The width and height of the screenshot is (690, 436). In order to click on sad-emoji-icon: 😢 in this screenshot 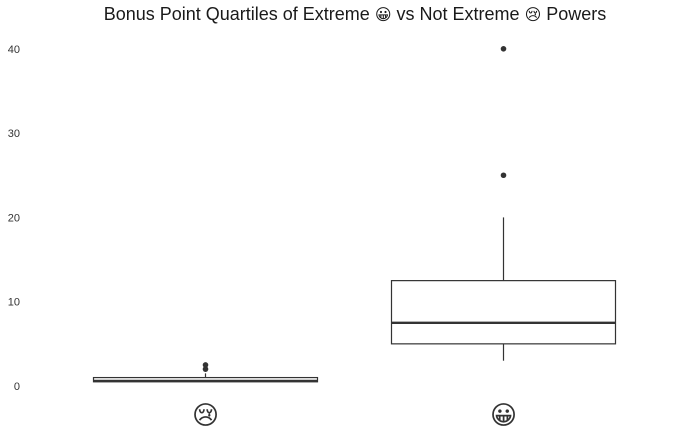, I will do `click(533, 14)`.